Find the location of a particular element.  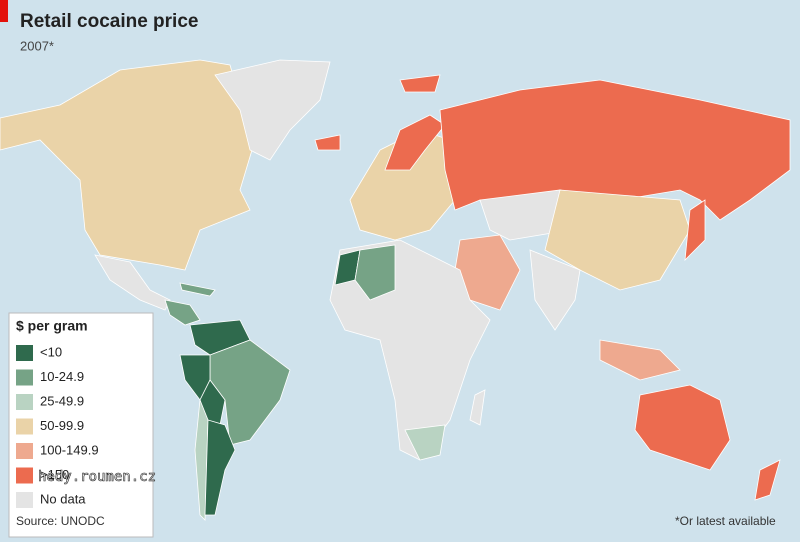

legend-title: $ per gram is located at coordinates (52, 326).